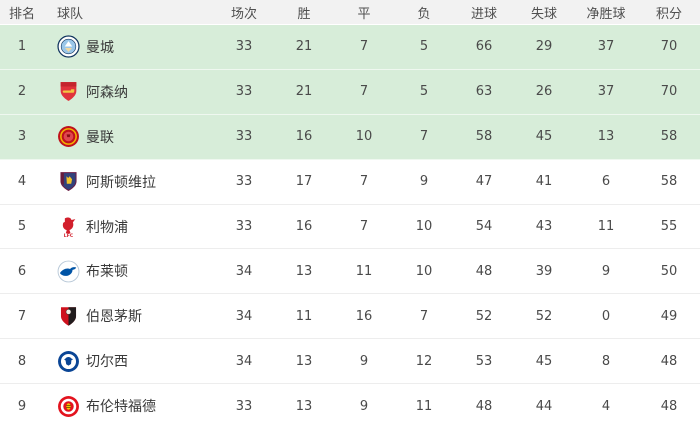 The image size is (700, 428). Describe the element at coordinates (350, 272) in the screenshot. I see `table-row: 6 布莱顿 34 13 11 10 48 39 9 50` at that location.